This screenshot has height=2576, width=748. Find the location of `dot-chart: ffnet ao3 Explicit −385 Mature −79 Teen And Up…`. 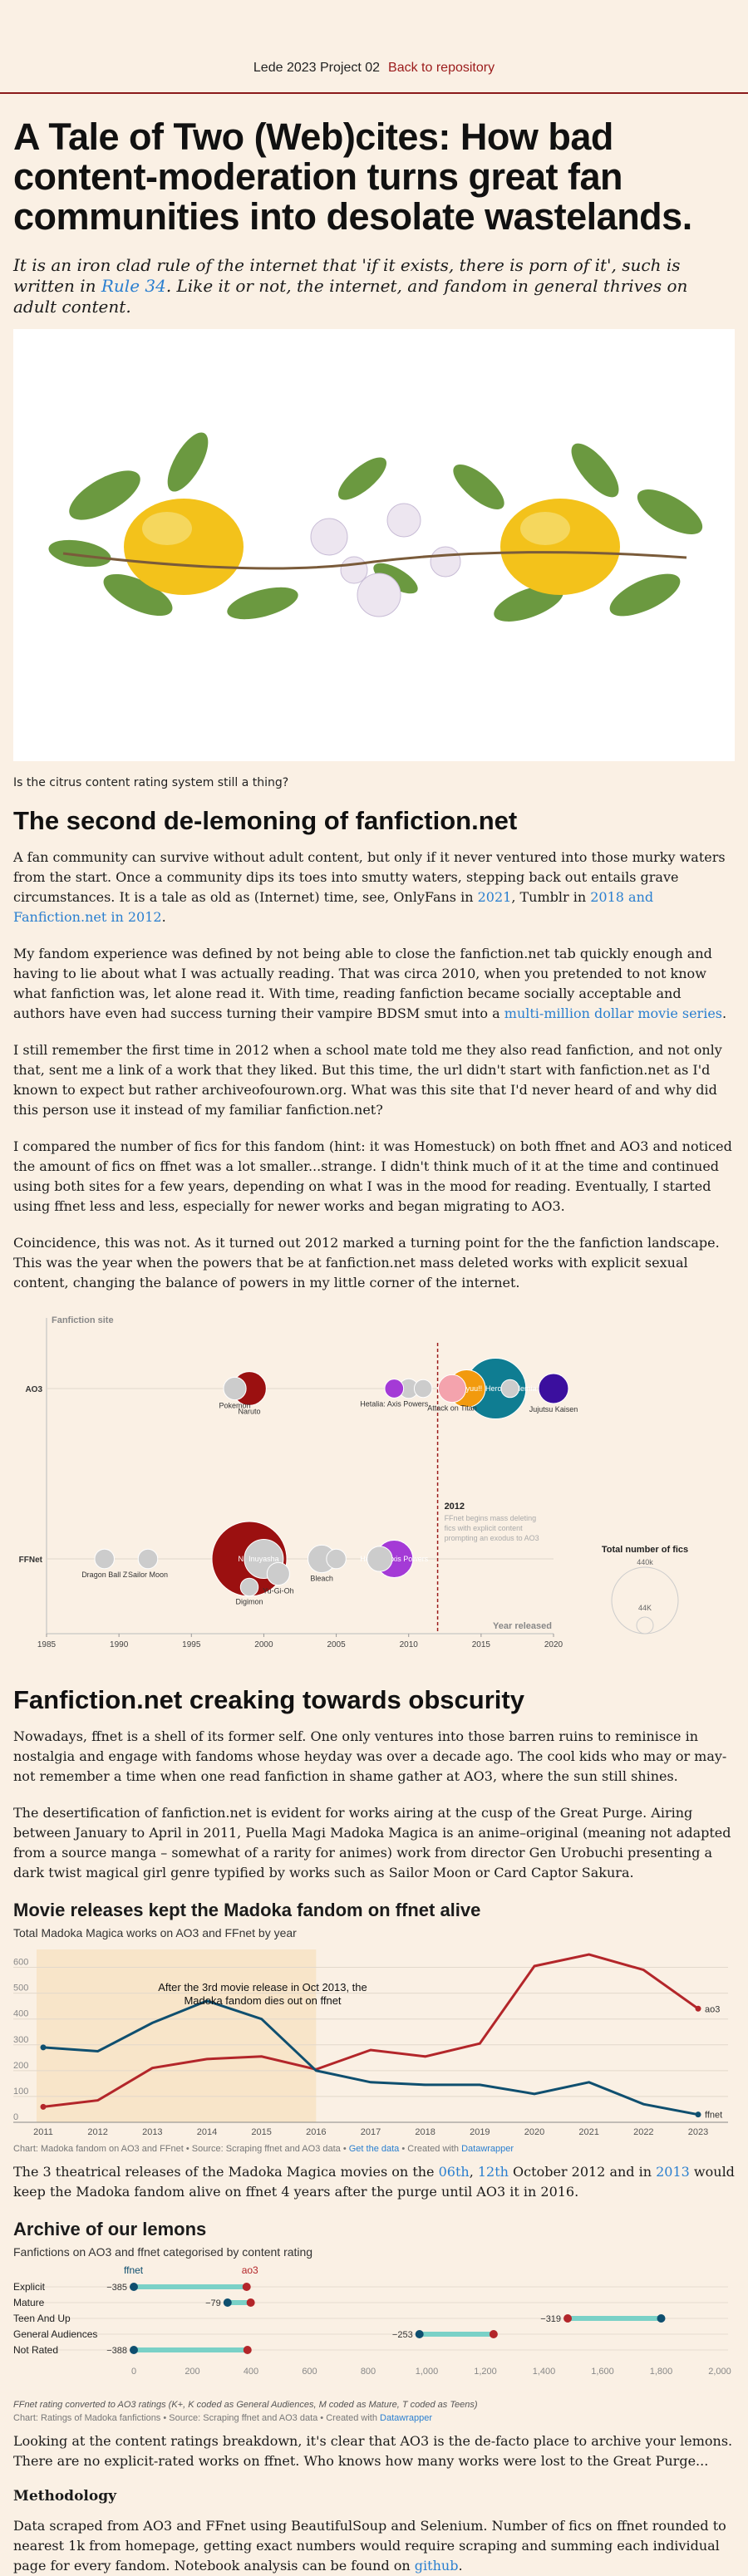

dot-chart: ffnet ao3 Explicit −385 Mature −79 Teen And Up… is located at coordinates (372, 2320).